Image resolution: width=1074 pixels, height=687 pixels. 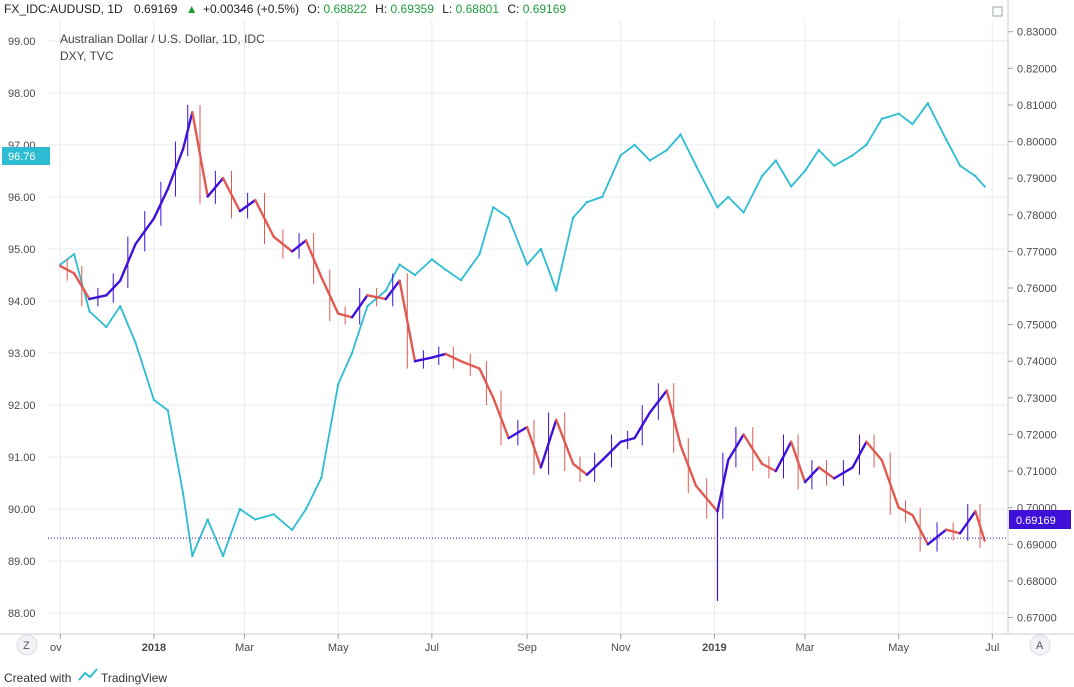 I want to click on left-tick-label: 94.00, so click(x=22, y=302).